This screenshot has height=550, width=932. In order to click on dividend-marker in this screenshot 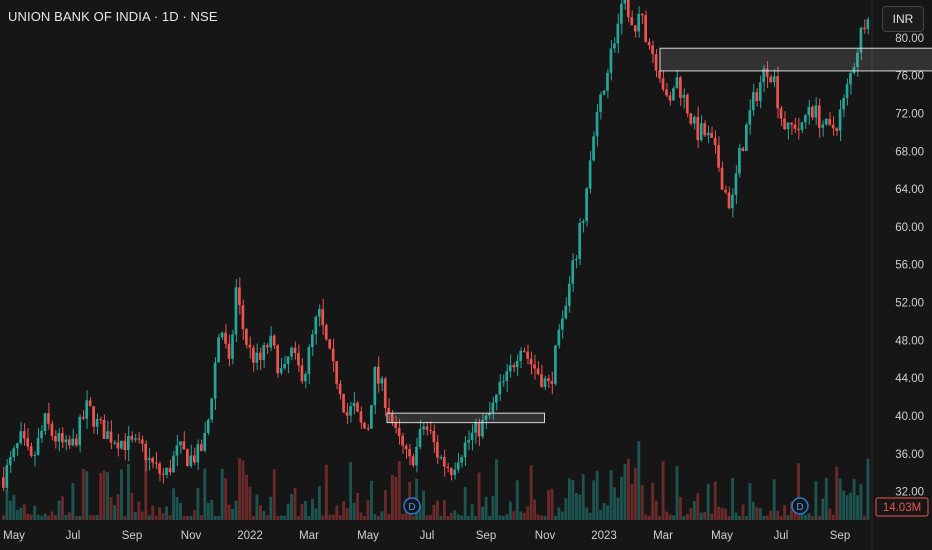, I will do `click(800, 506)`.